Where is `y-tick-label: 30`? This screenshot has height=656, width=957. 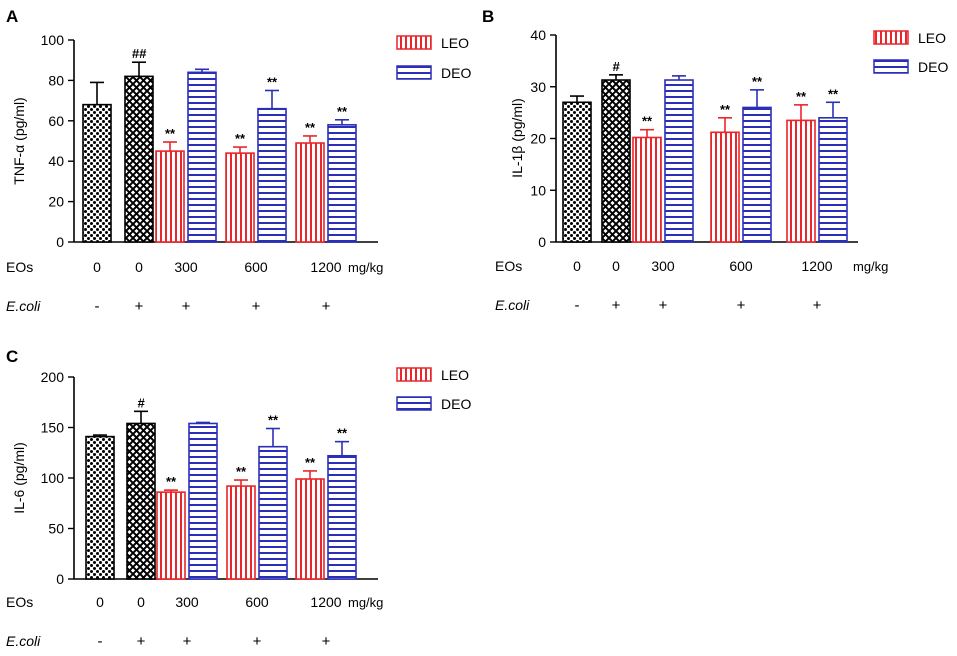 y-tick-label: 30 is located at coordinates (538, 87).